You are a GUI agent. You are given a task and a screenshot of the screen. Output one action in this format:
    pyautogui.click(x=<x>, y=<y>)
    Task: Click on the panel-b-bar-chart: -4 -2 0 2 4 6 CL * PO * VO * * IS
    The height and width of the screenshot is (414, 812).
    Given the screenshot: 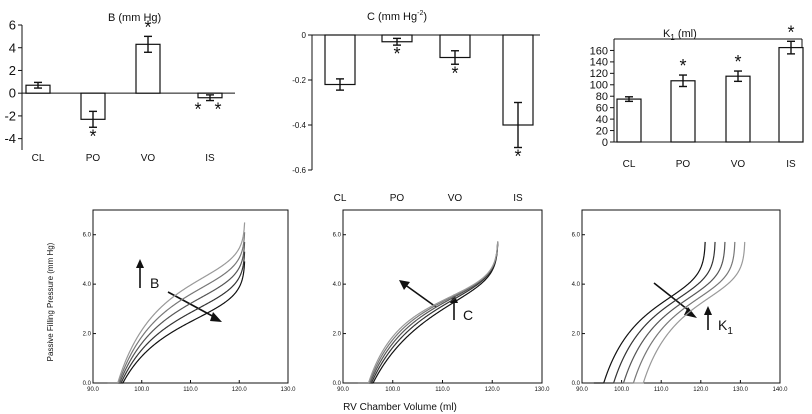 What is the action you would take?
    pyautogui.click(x=119, y=90)
    